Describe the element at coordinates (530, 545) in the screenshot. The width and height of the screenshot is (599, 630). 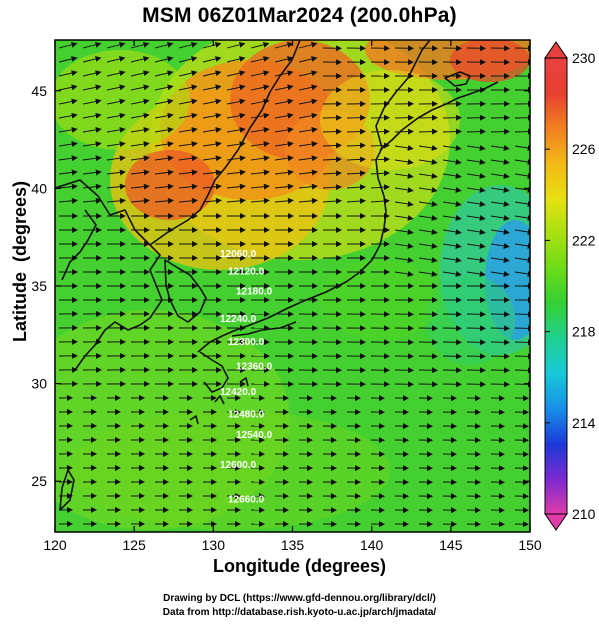
I see `x-tick-label: 150` at that location.